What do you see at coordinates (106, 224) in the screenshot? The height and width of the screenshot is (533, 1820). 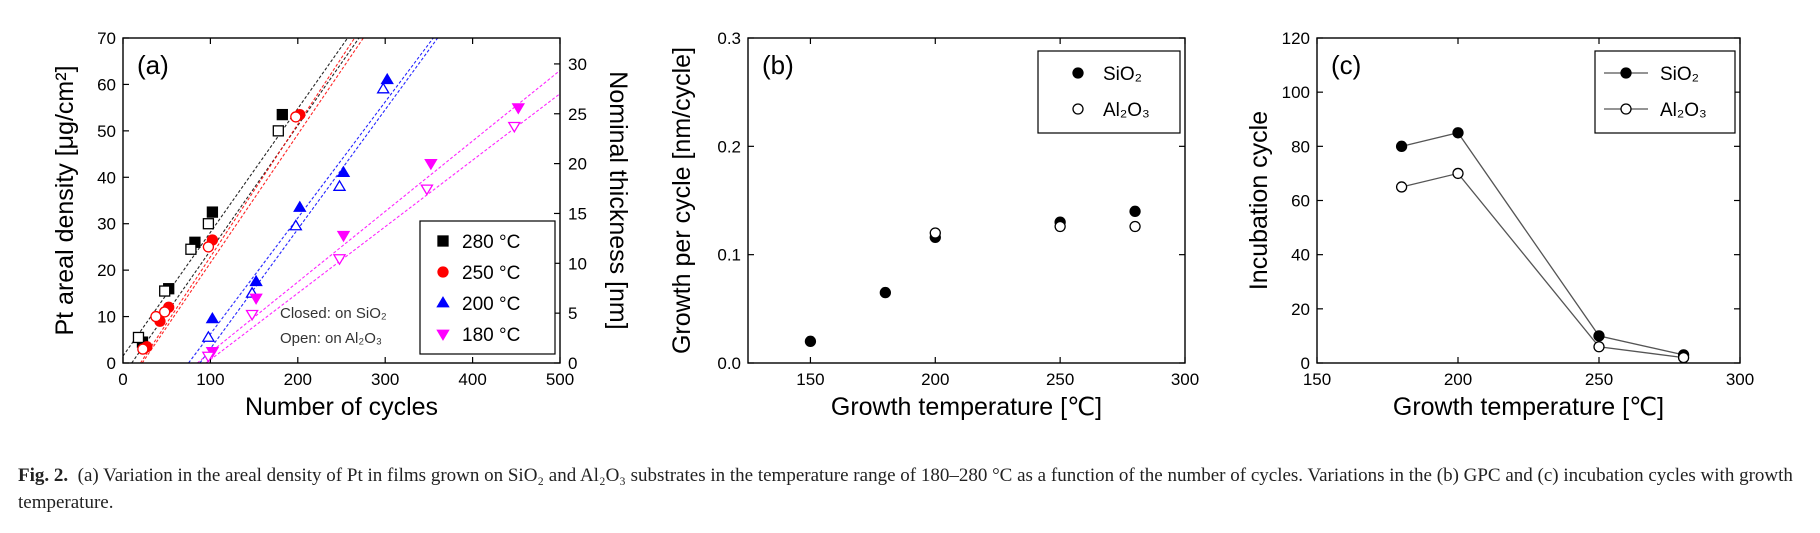 I see `y-tick-label: 30` at bounding box center [106, 224].